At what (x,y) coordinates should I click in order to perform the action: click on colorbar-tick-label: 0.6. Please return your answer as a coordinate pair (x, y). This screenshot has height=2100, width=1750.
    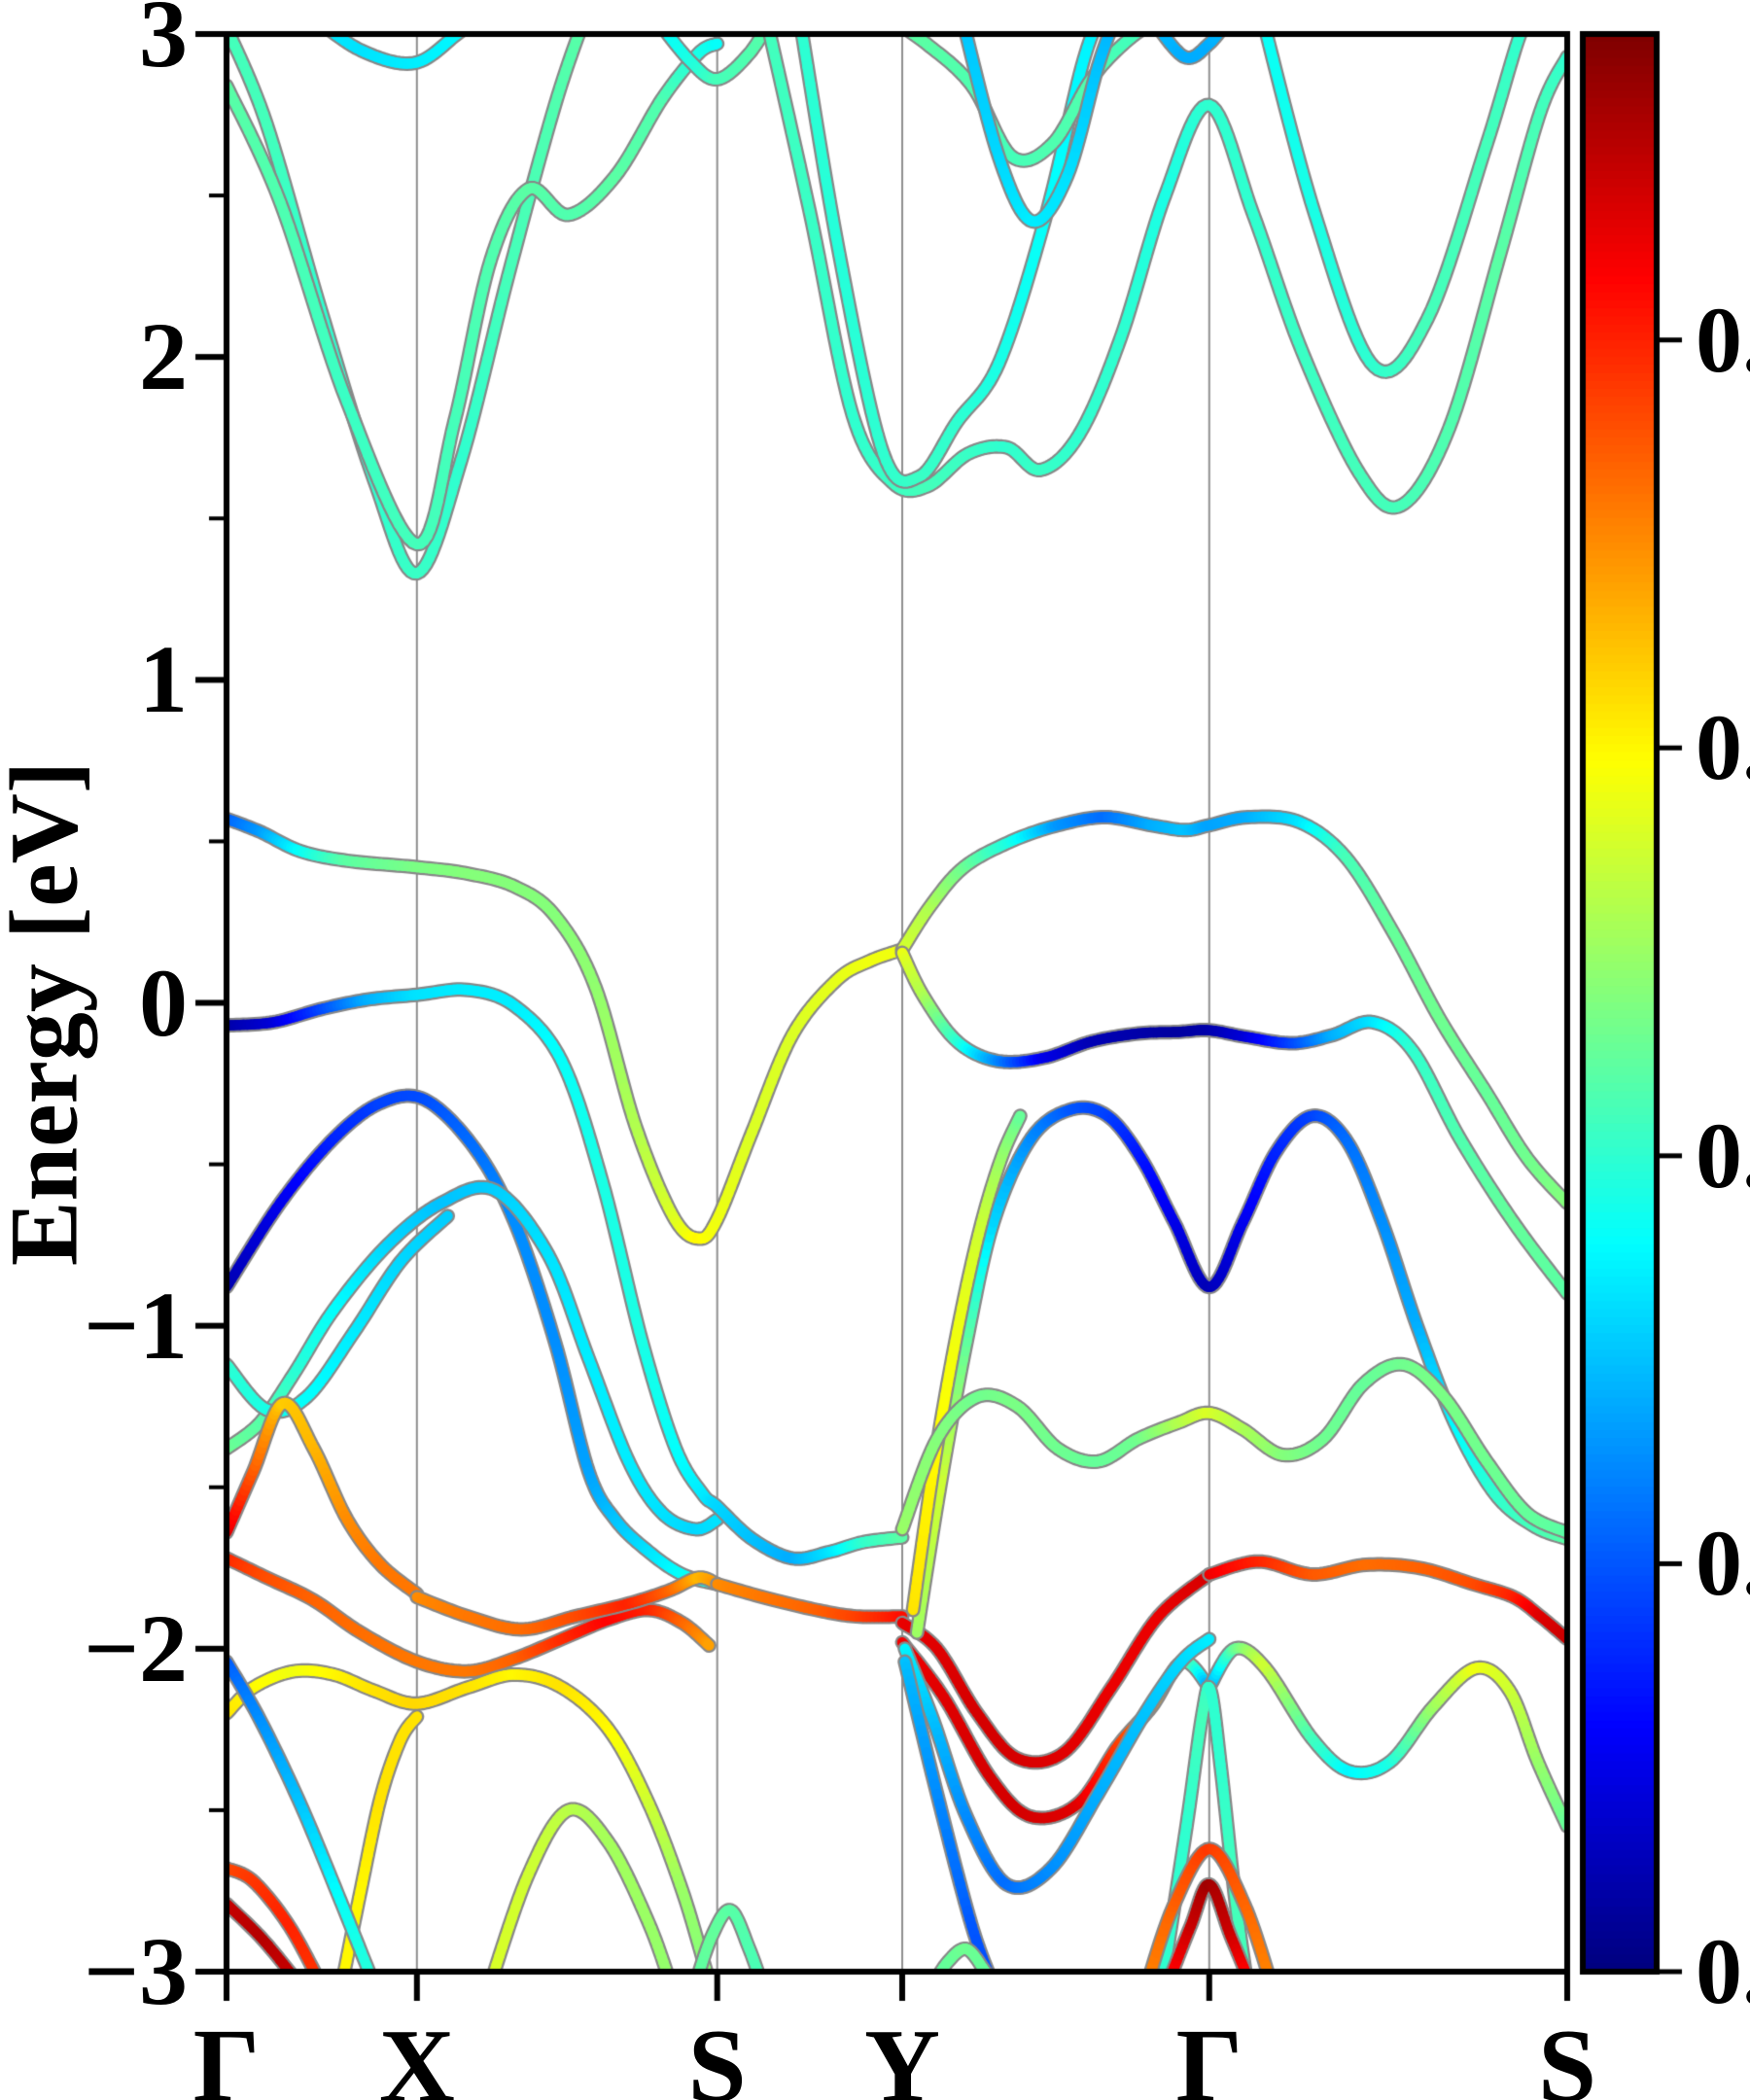
    Looking at the image, I should click on (1723, 747).